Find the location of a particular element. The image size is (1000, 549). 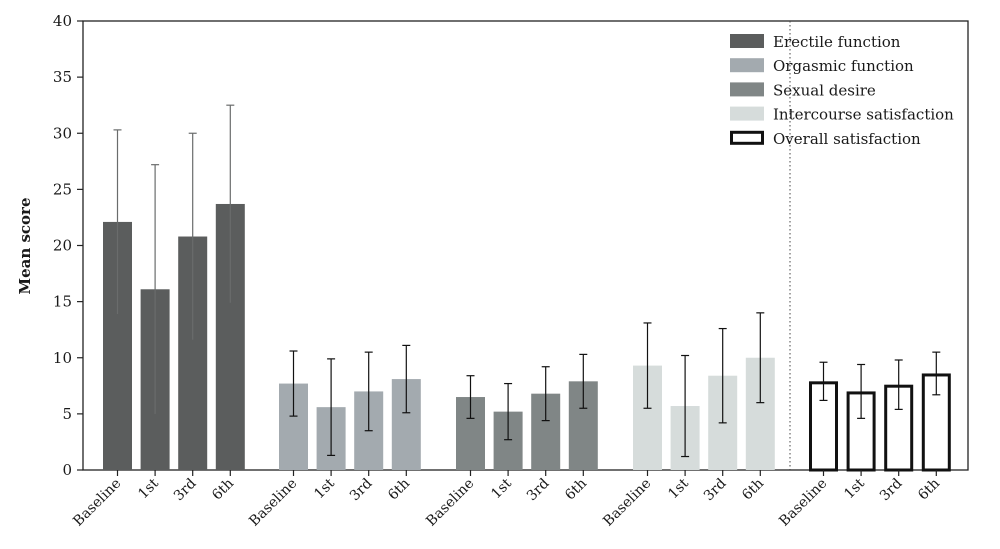

y-tick-label: 25 is located at coordinates (62, 189).